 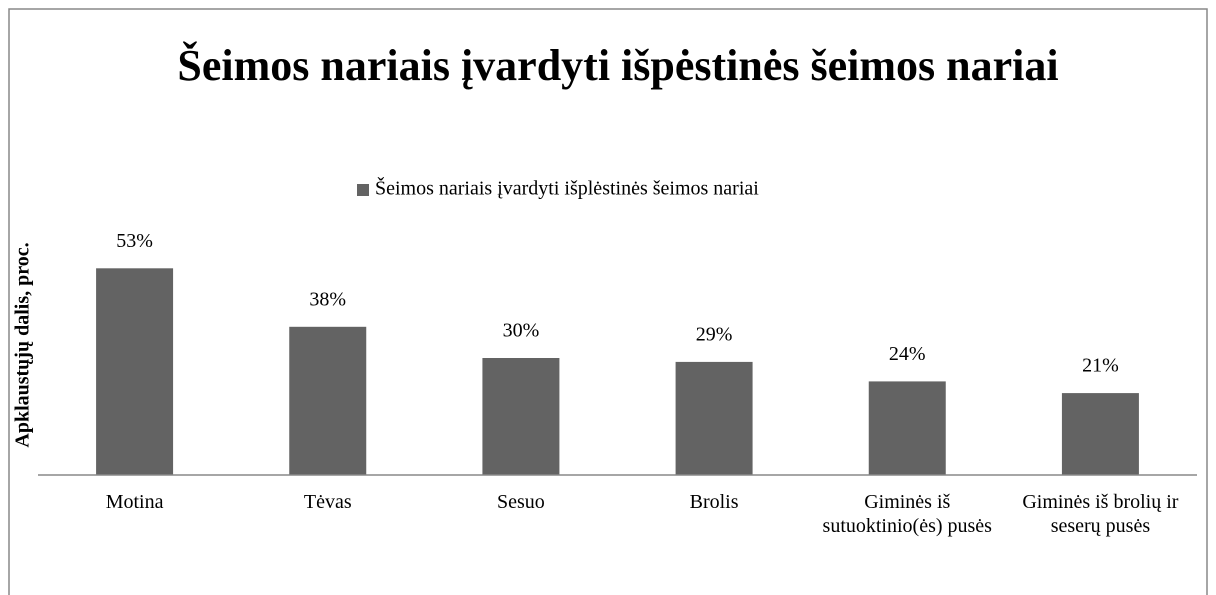 What do you see at coordinates (714, 334) in the screenshot?
I see `data-label: 29%` at bounding box center [714, 334].